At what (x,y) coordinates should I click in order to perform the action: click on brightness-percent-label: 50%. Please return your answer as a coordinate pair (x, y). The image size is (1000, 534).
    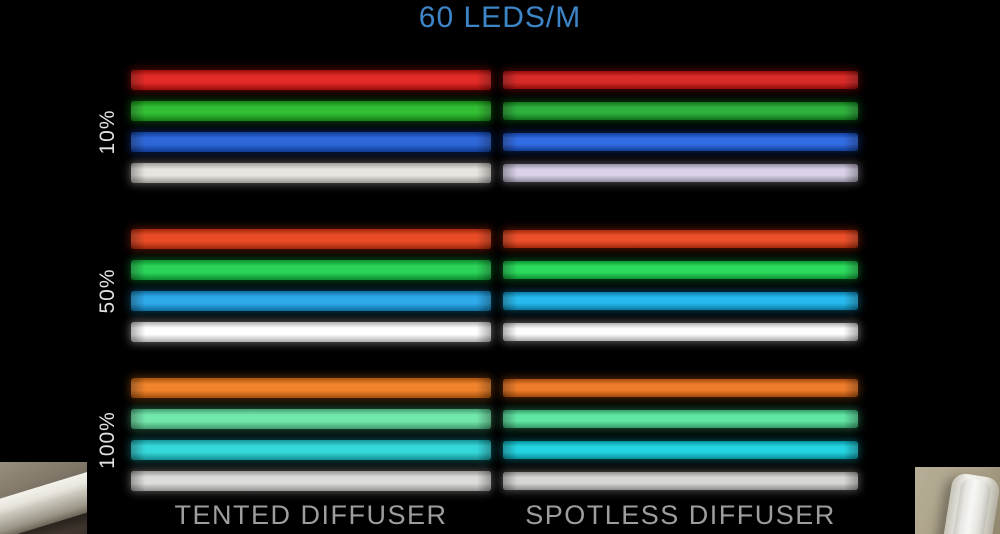
    Looking at the image, I should click on (107, 291).